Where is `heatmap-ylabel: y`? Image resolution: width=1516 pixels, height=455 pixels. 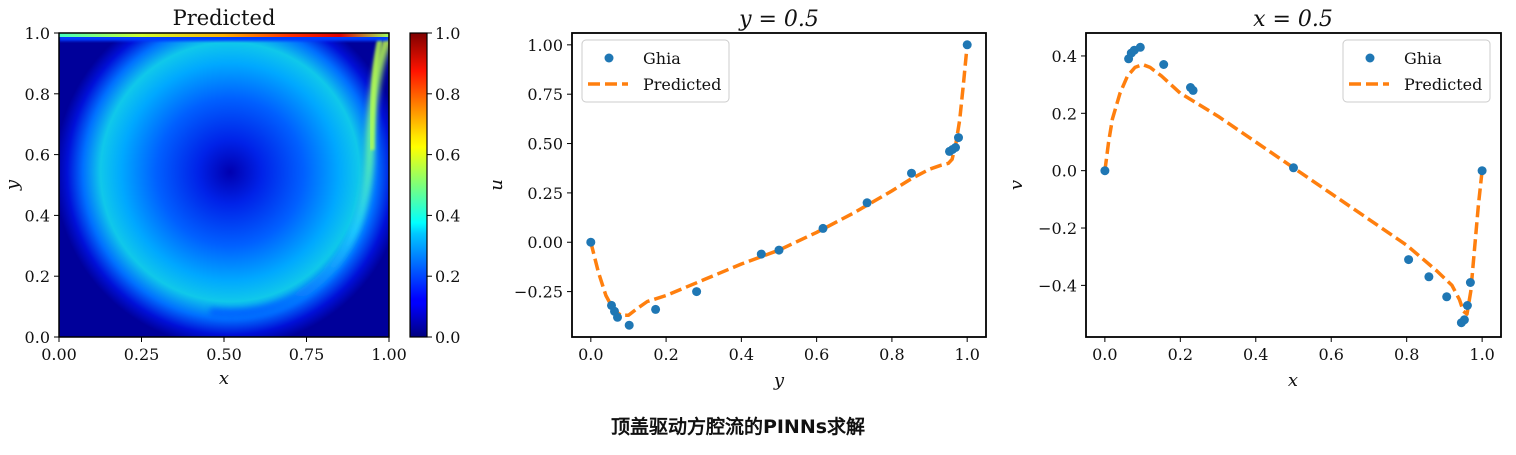
heatmap-ylabel: y is located at coordinates (12, 185).